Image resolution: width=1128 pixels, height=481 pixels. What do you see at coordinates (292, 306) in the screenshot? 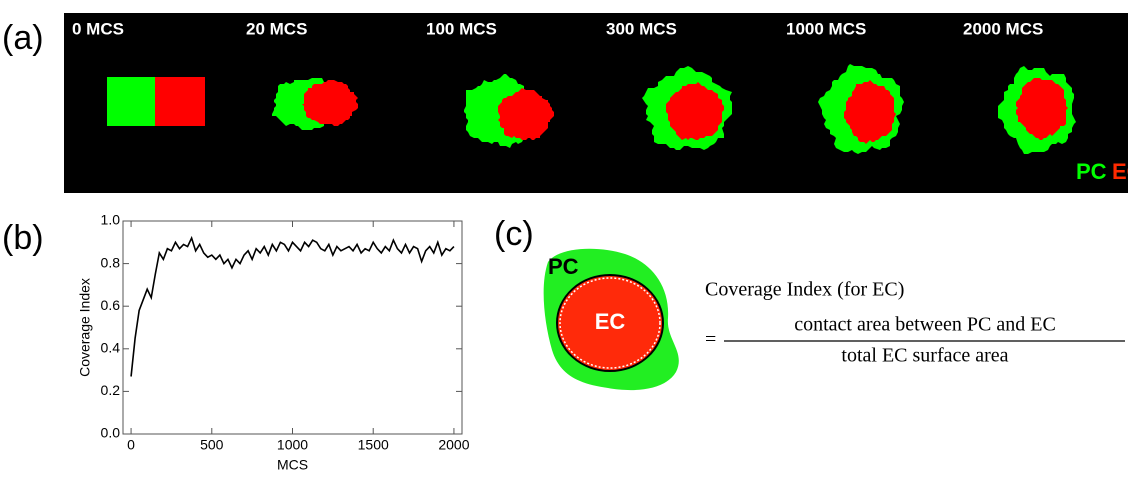
I see `data-line` at bounding box center [292, 306].